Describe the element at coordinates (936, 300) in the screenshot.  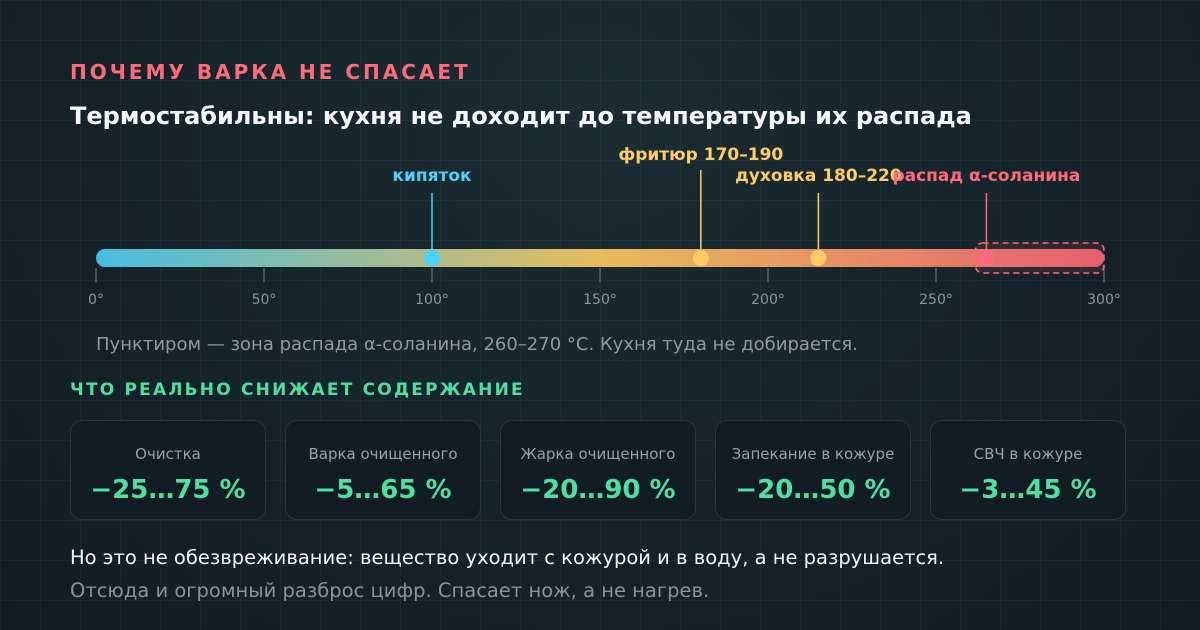
I see `tick-label: 250°` at that location.